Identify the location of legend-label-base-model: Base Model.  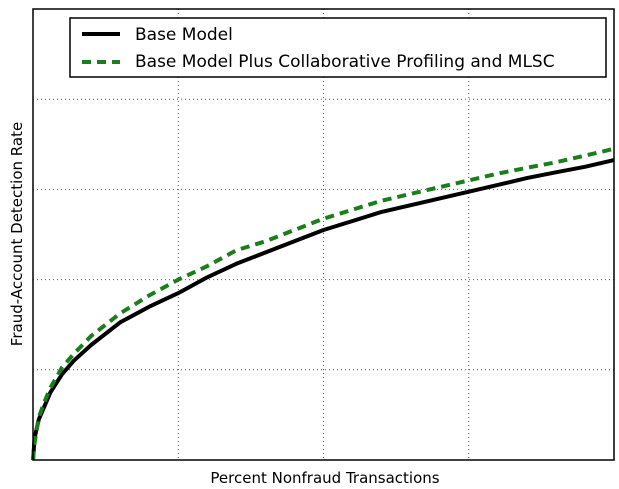
(184, 35).